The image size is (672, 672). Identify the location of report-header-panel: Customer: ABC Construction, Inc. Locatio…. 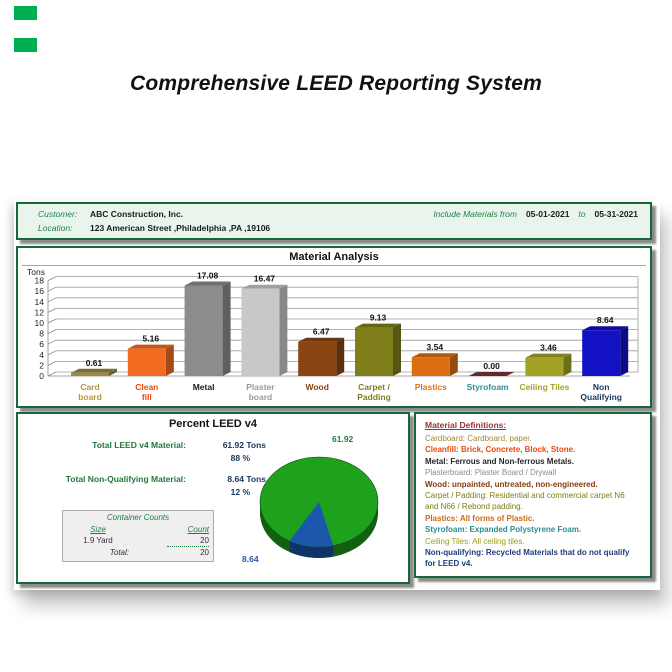
(334, 221).